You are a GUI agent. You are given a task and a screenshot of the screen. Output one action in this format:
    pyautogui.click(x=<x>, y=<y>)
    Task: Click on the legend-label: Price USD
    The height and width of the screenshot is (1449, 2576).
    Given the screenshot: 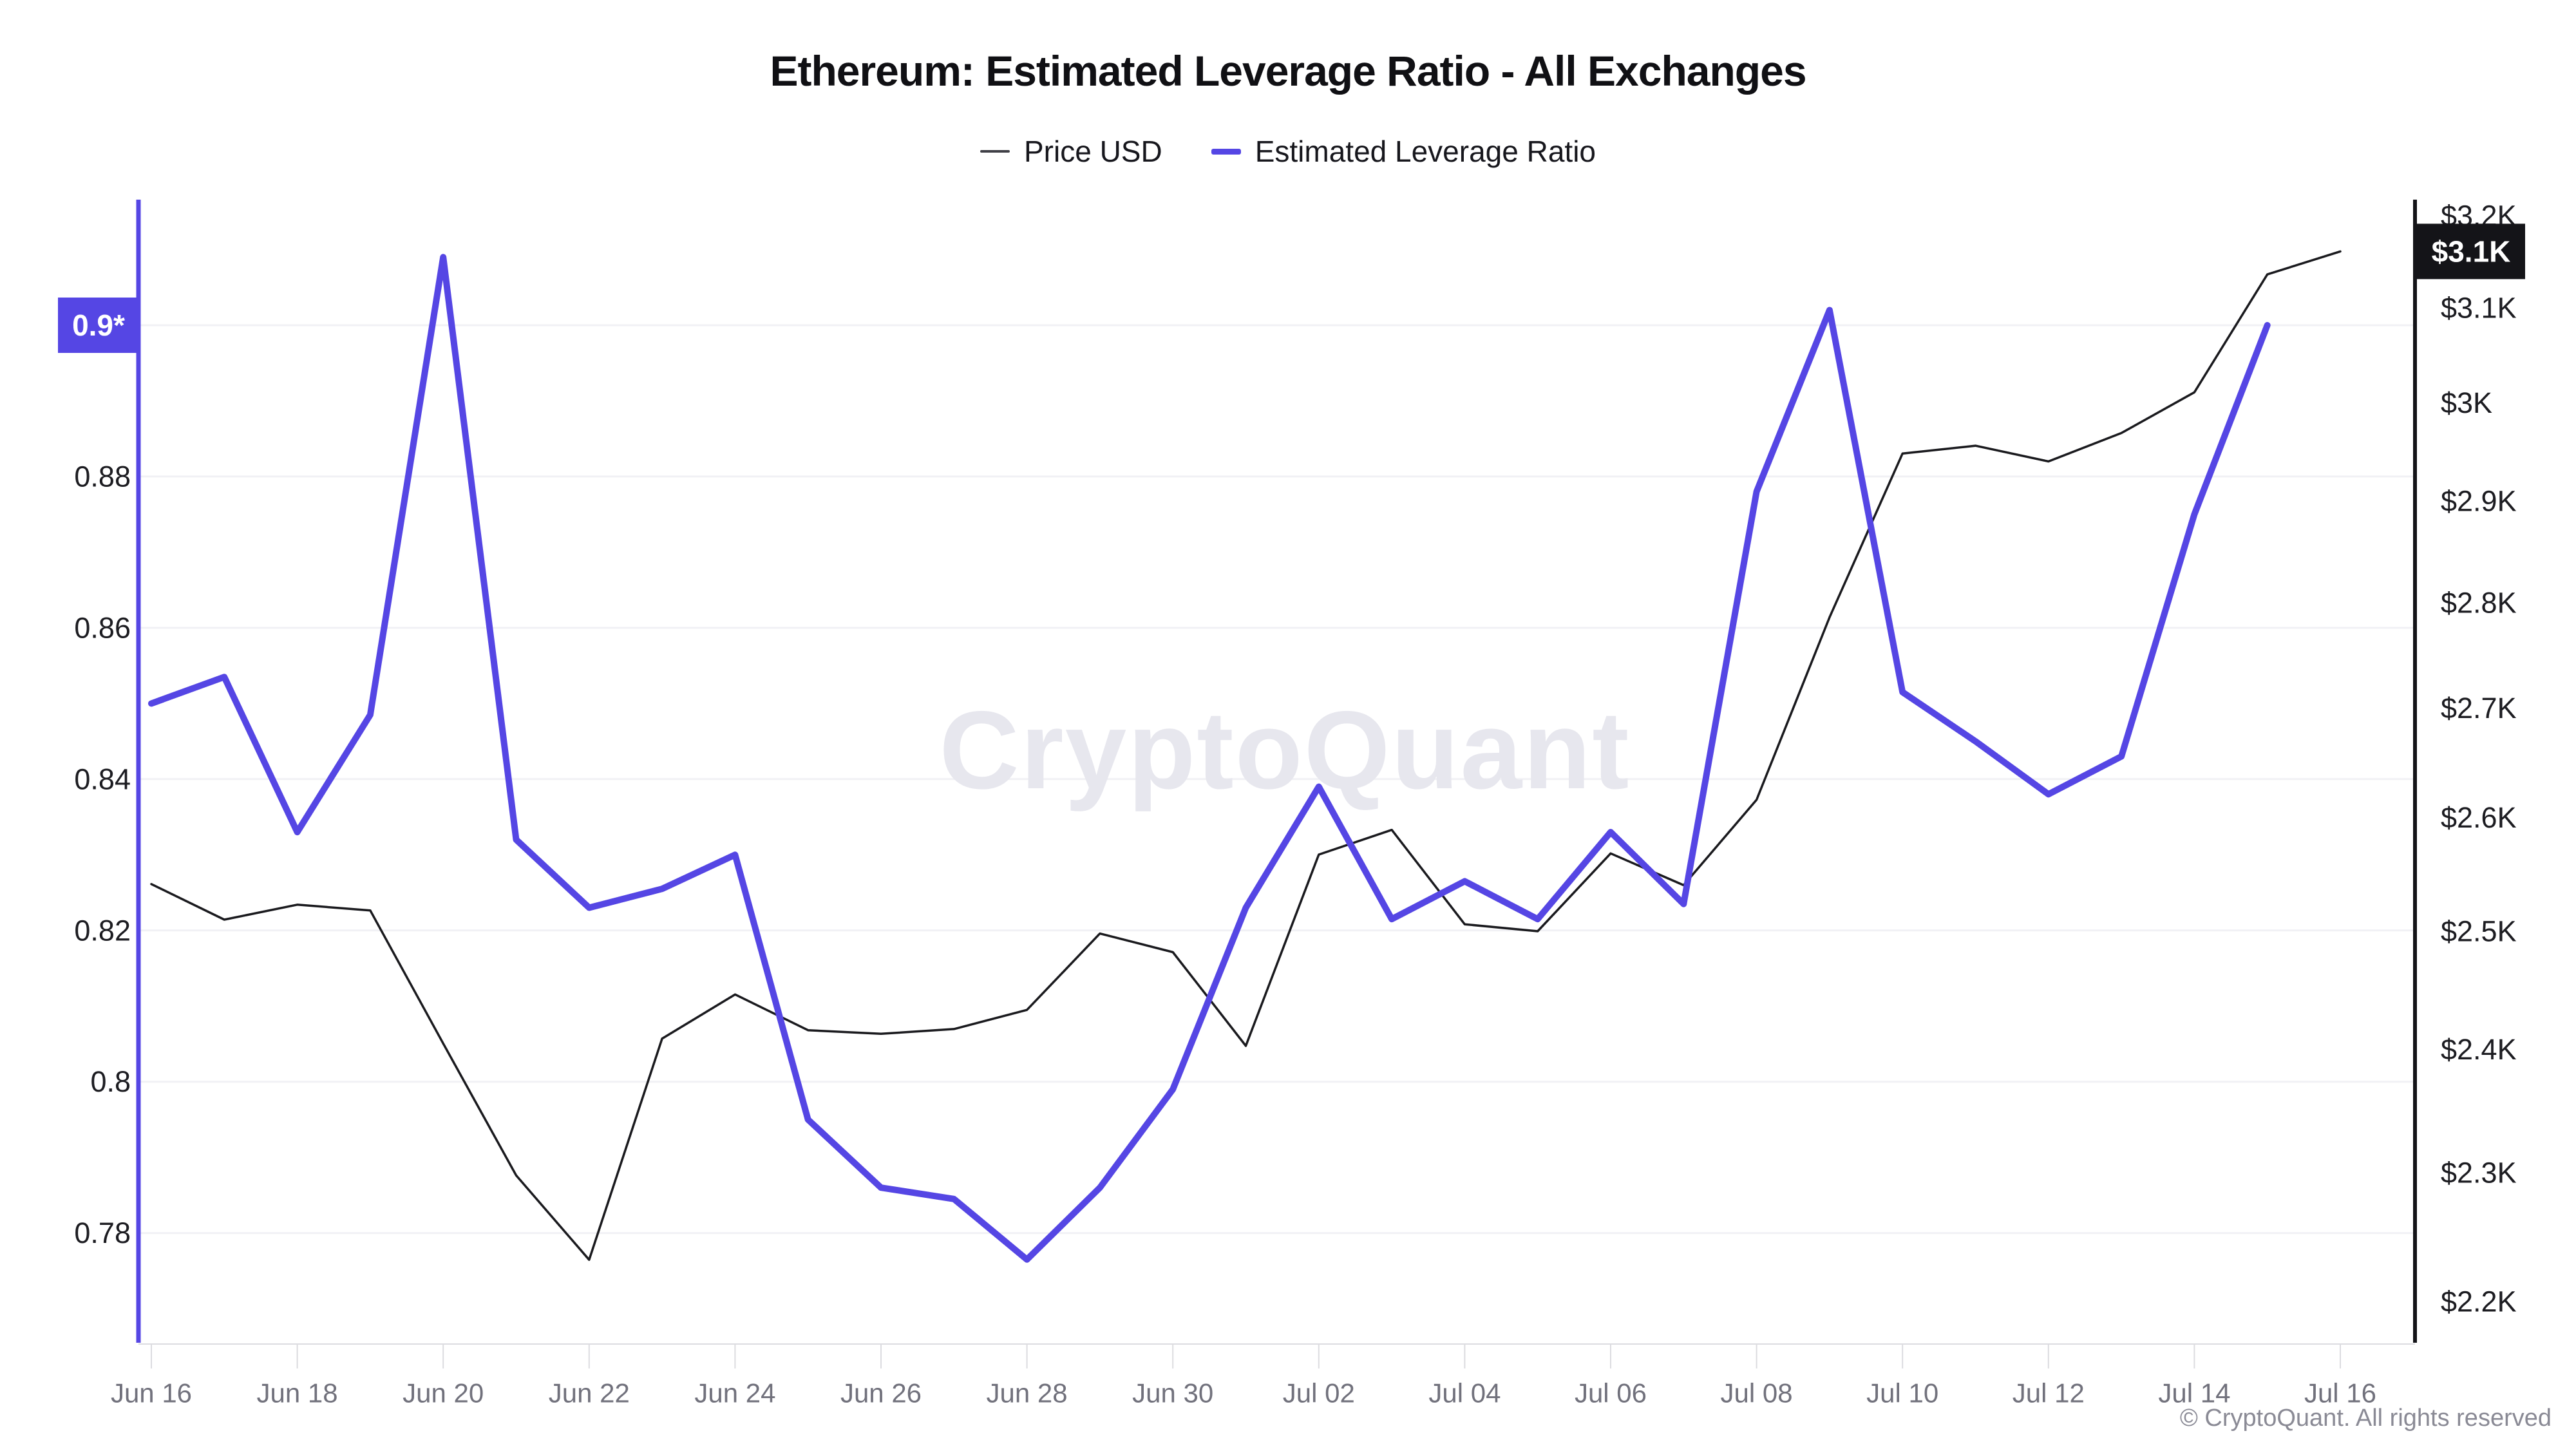 What is the action you would take?
    pyautogui.click(x=1092, y=151)
    